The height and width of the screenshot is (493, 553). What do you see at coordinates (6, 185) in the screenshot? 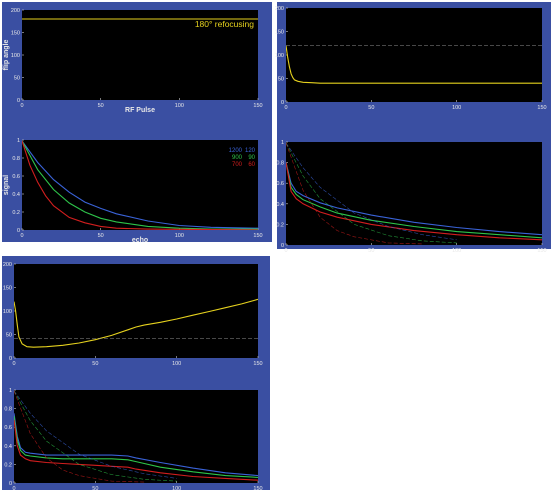
I see `y-axis-label-1: signal` at bounding box center [6, 185].